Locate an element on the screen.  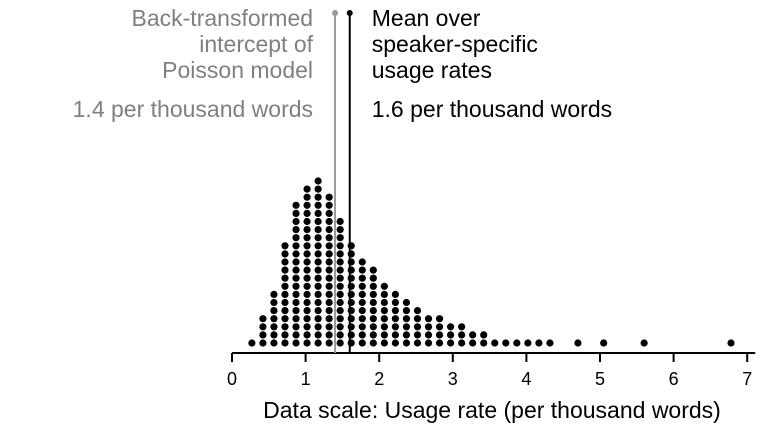
x-axis-ticks: 0 1 2 3 4 5 6 7 is located at coordinates (489, 371).